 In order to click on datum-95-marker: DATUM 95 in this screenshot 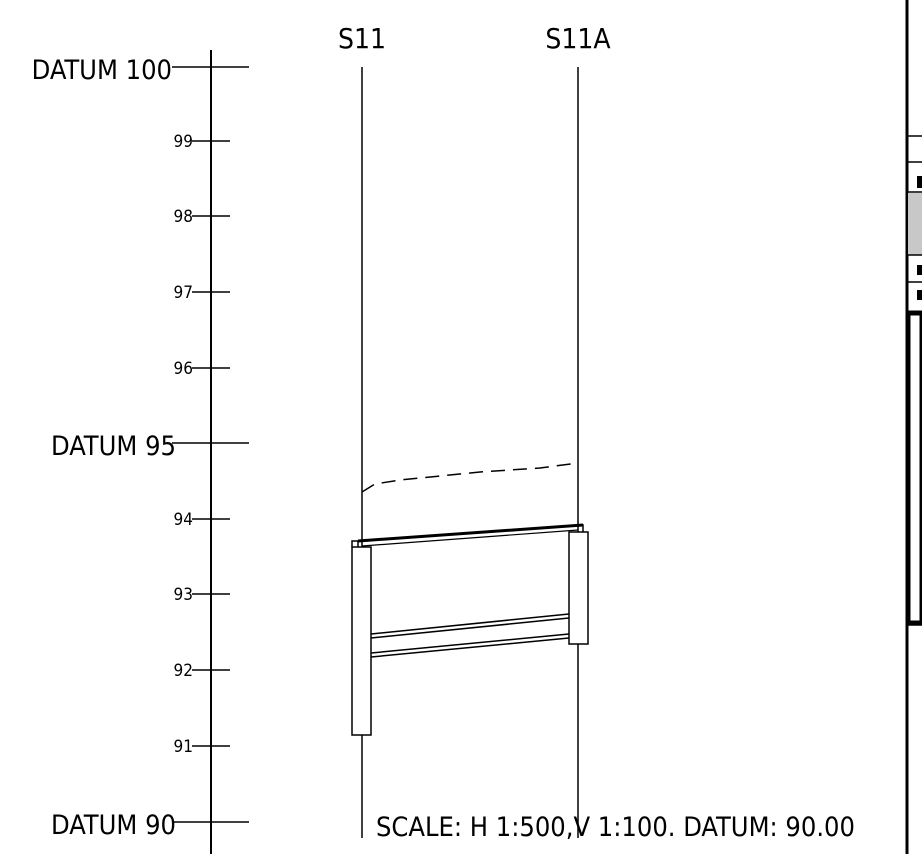, I will do `click(150, 446)`.